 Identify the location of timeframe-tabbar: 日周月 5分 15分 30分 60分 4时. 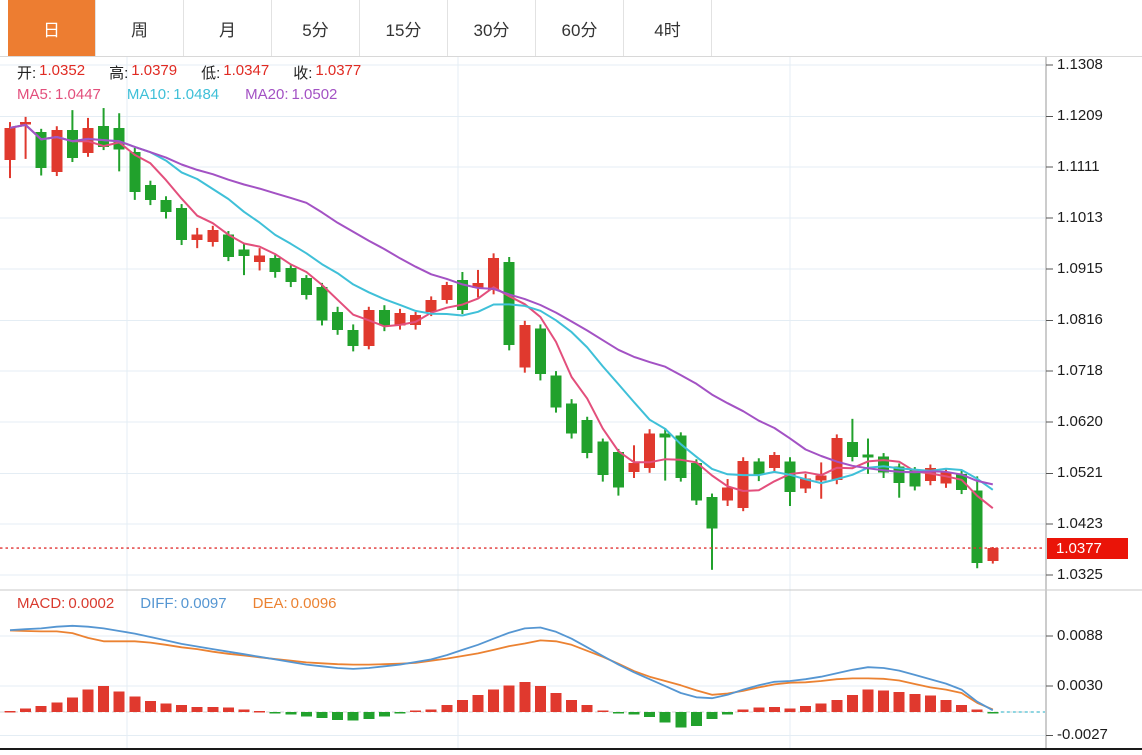
(571, 28).